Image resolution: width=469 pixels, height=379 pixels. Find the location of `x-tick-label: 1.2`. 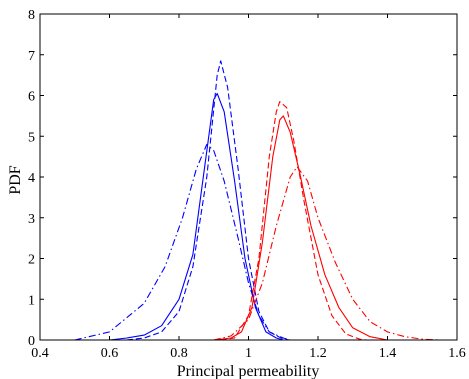

x-tick-label: 1.2 is located at coordinates (318, 353).